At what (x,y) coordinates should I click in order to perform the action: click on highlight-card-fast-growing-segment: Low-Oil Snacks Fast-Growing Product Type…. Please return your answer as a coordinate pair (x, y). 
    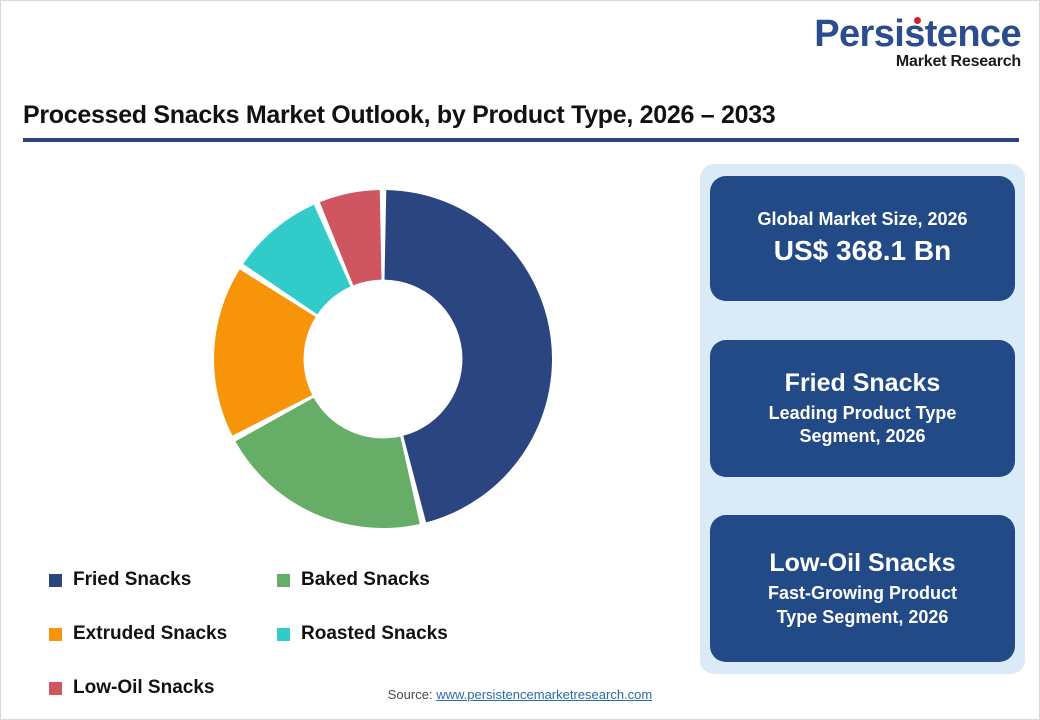
    Looking at the image, I should click on (862, 588).